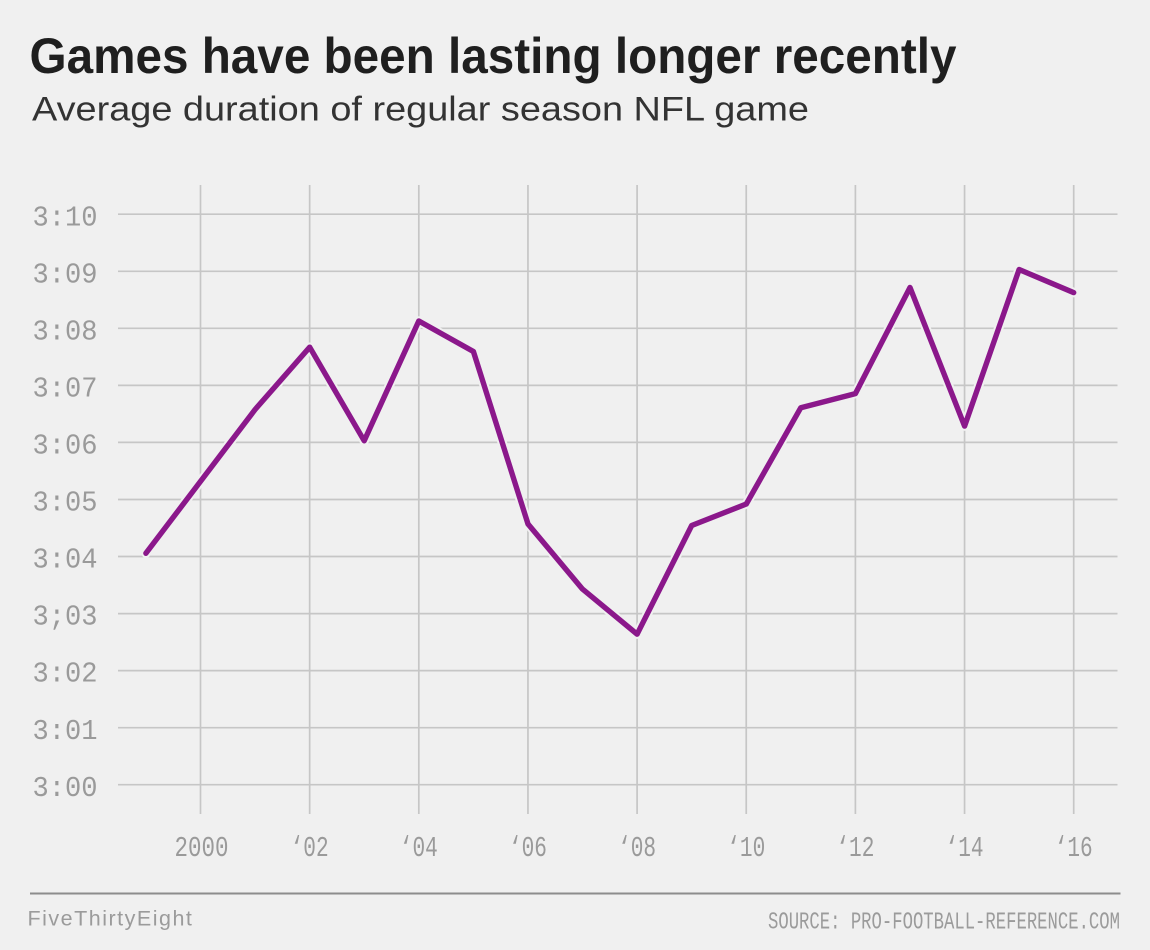 Image resolution: width=1150 pixels, height=950 pixels. What do you see at coordinates (65, 617) in the screenshot?
I see `svg-text: 3;03` at bounding box center [65, 617].